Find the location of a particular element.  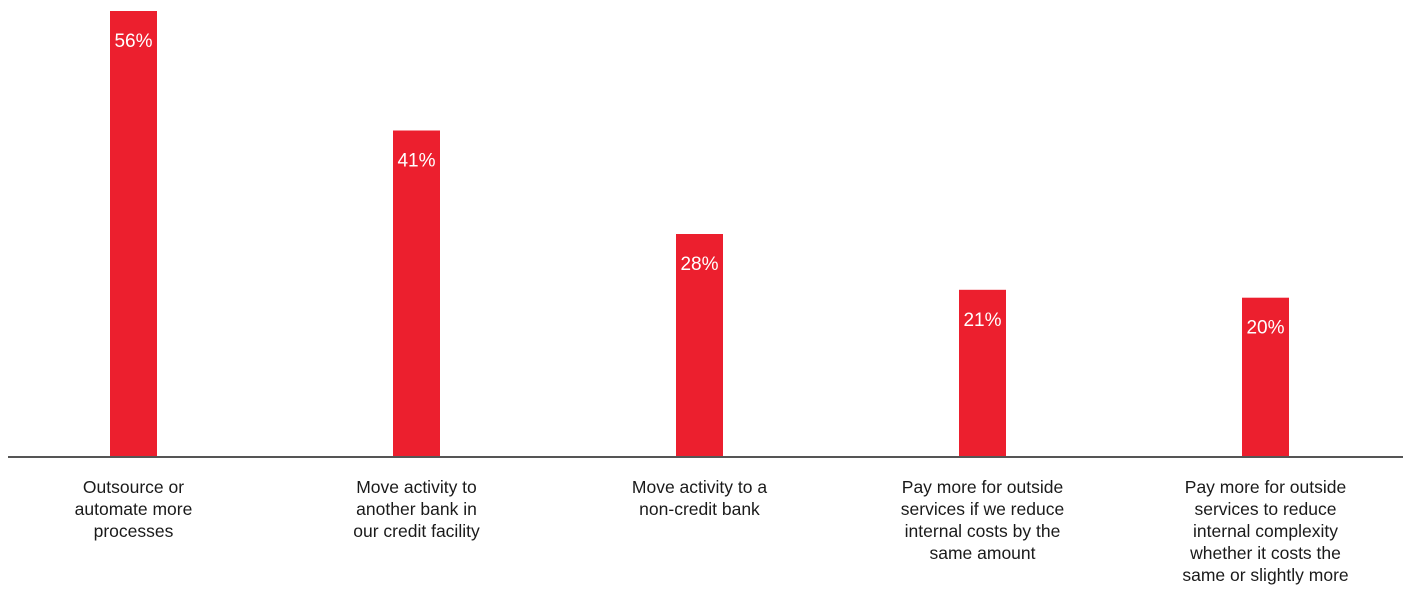

category-label-line: Outsource or is located at coordinates (133, 487).